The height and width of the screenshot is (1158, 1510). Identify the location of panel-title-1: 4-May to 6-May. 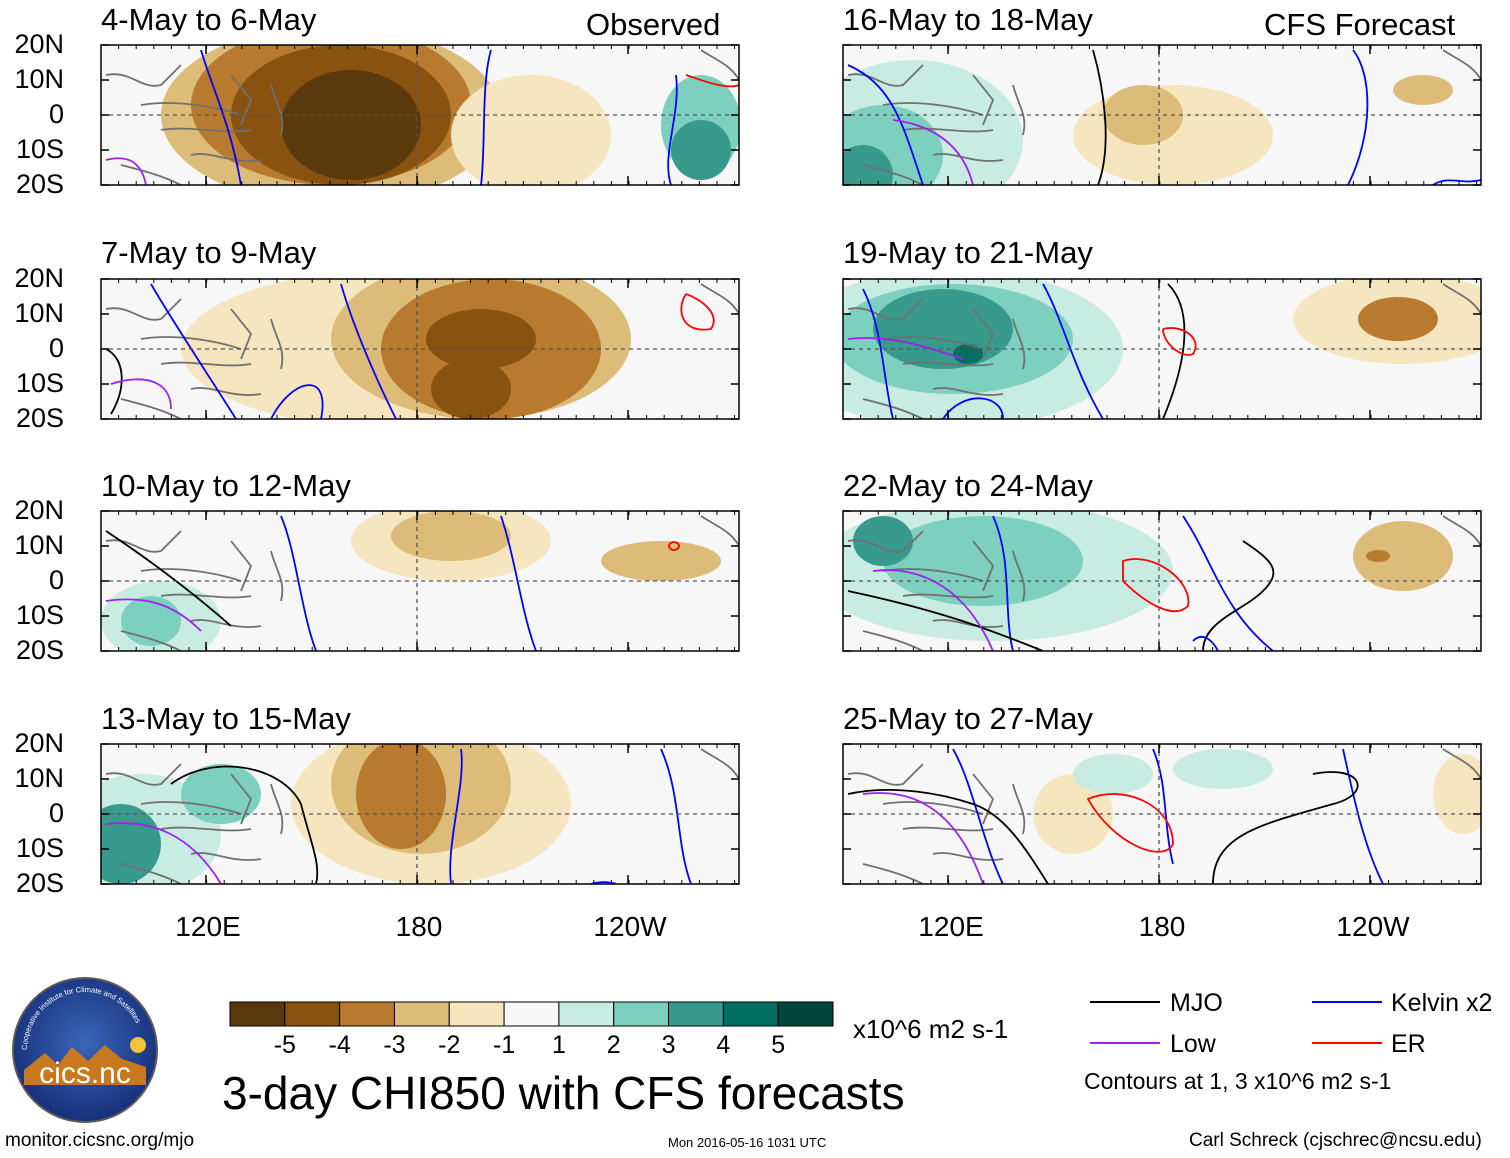
(209, 19).